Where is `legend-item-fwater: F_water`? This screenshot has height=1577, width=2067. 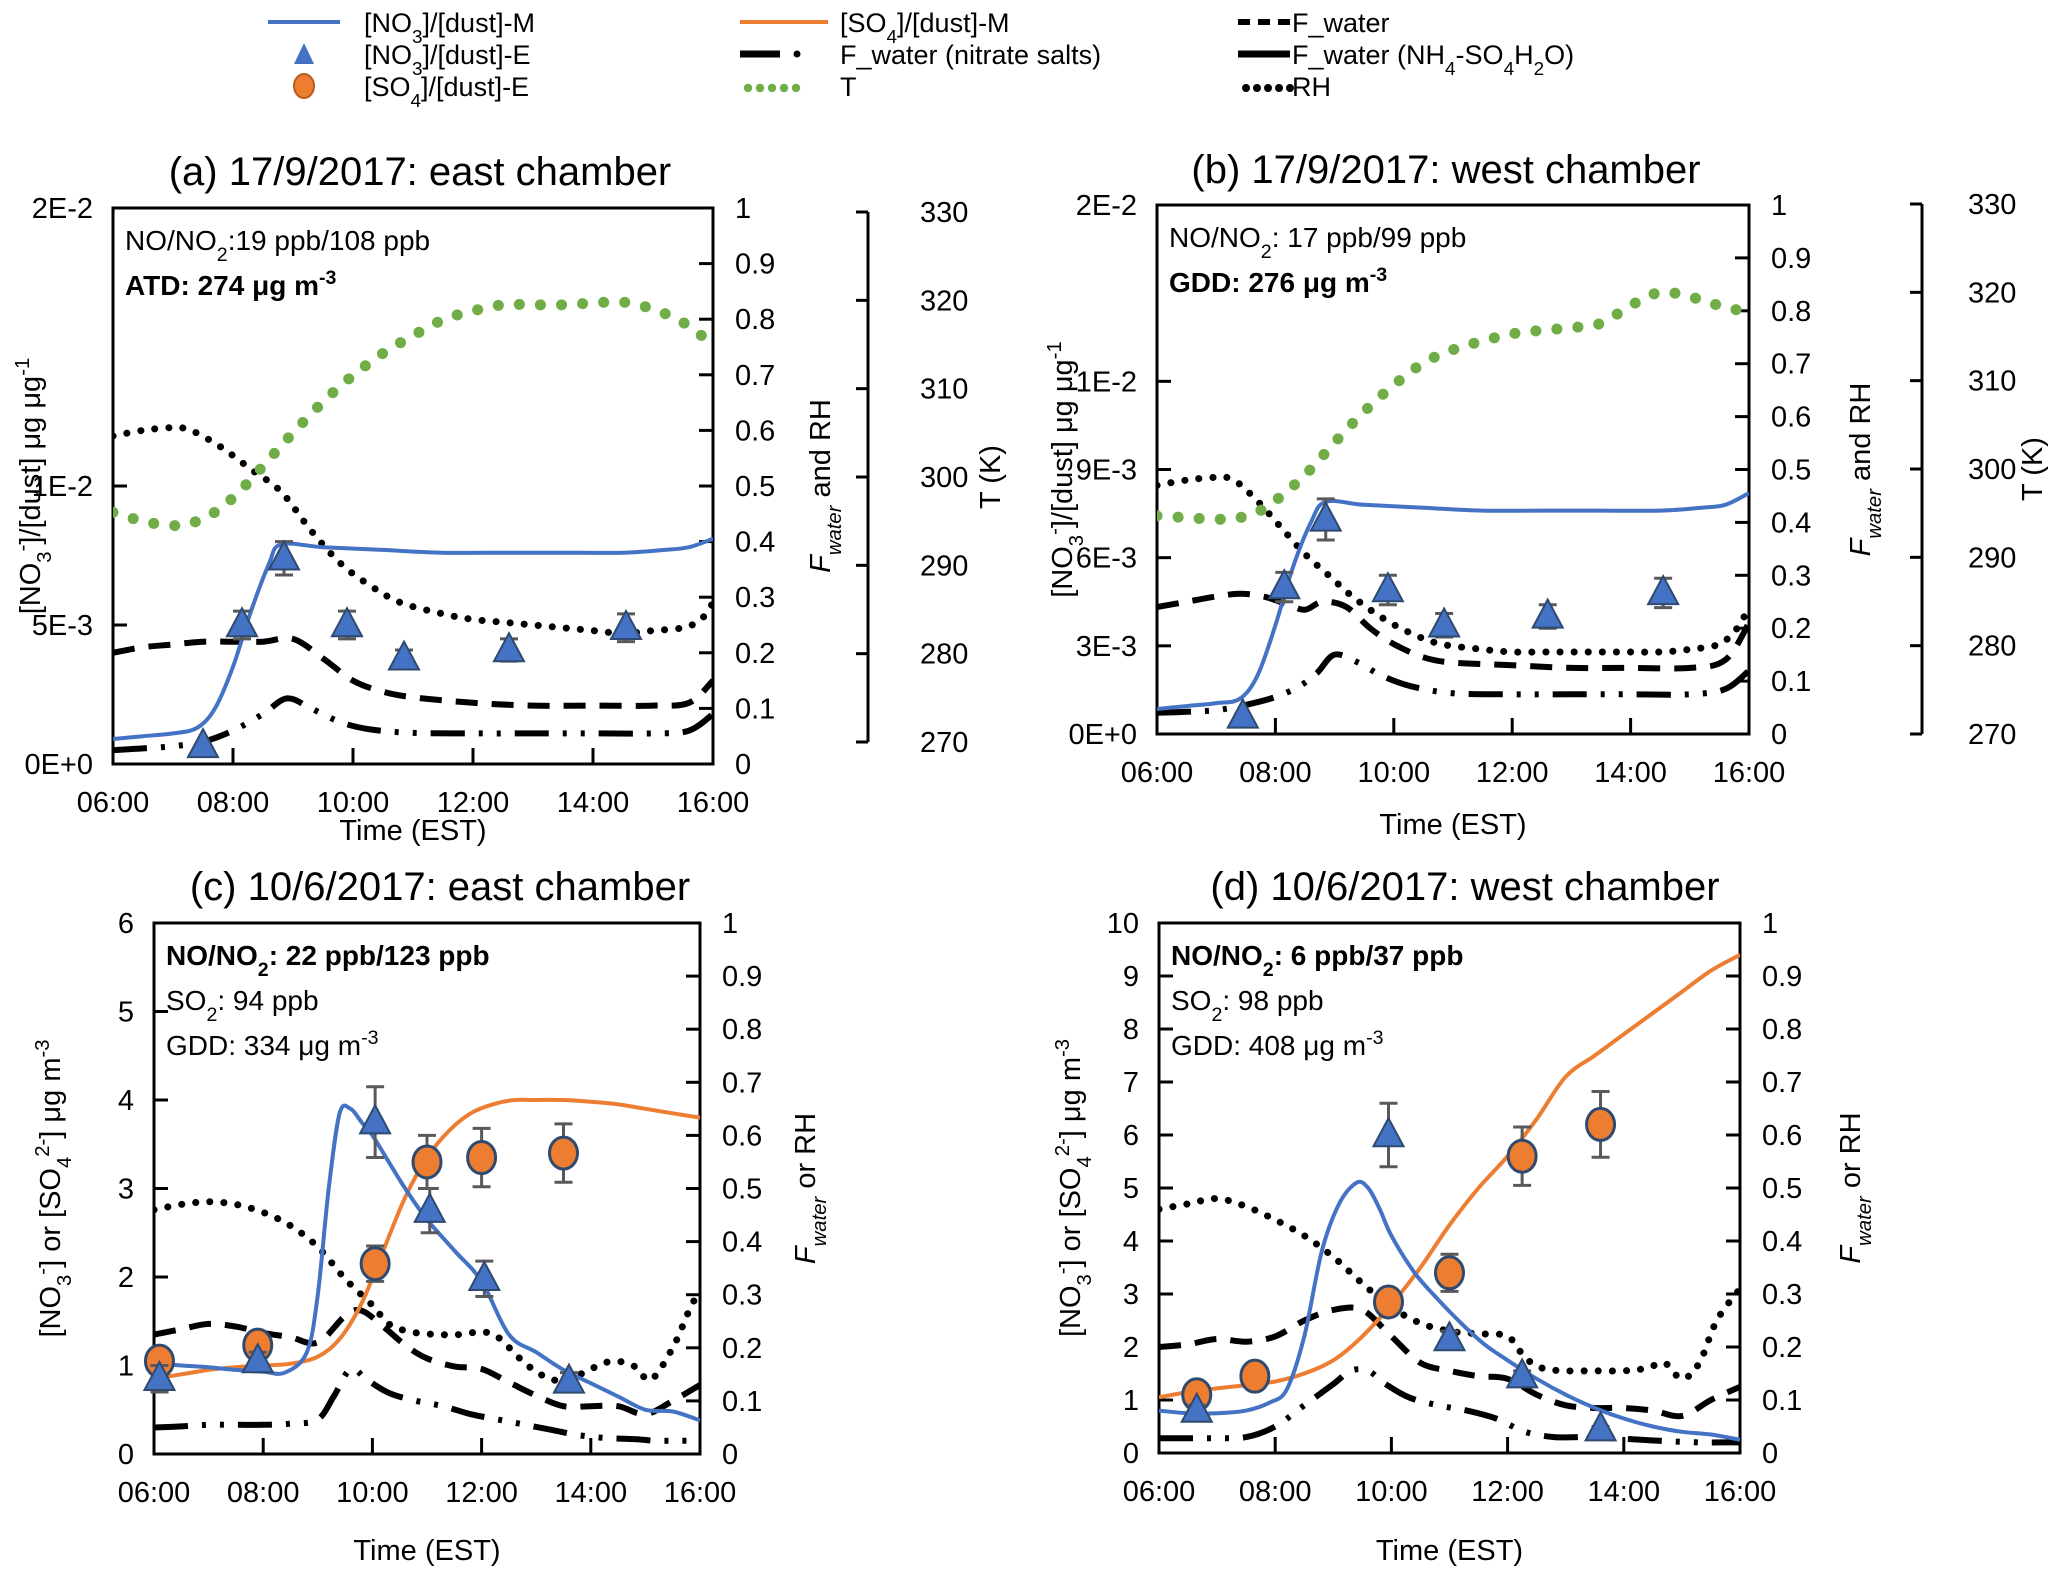 legend-item-fwater: F_water is located at coordinates (1314, 23).